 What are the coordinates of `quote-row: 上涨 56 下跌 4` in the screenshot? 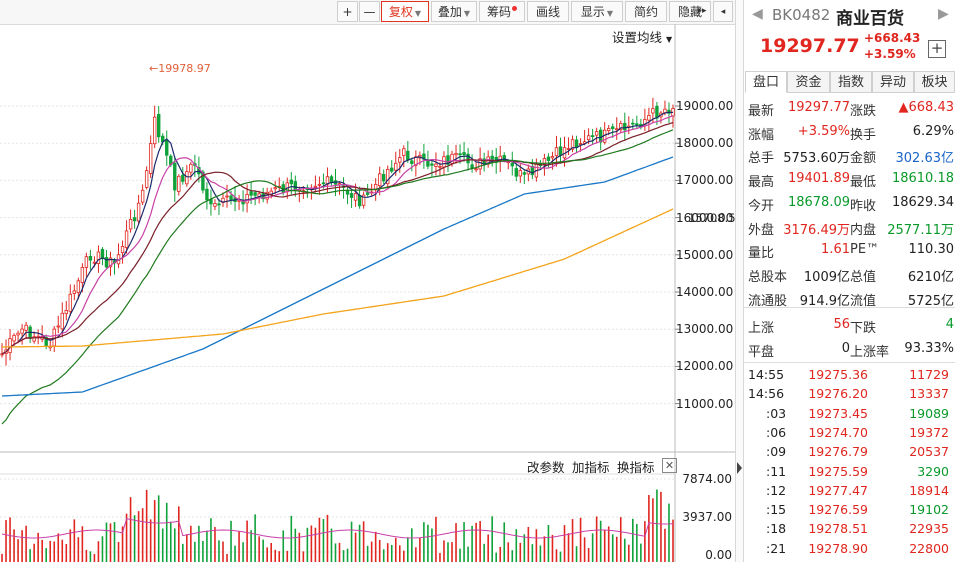 It's located at (849, 325).